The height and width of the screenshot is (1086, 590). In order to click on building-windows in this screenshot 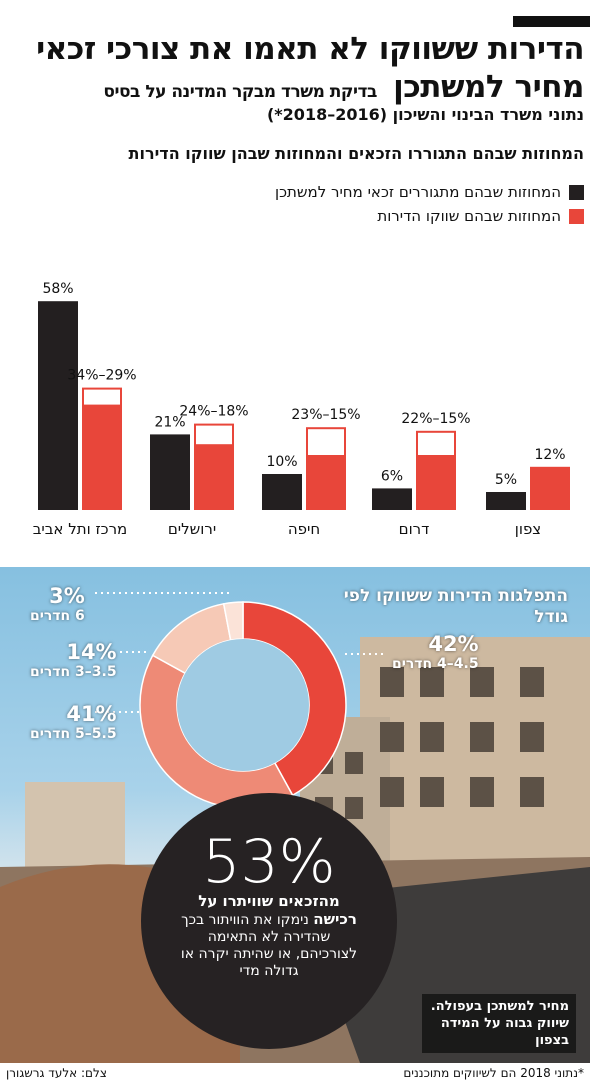, I will do `click(429, 743)`.